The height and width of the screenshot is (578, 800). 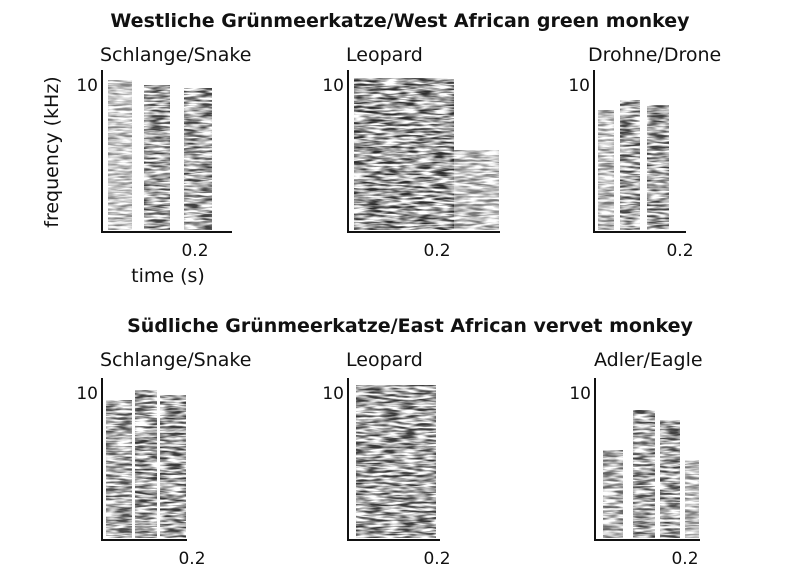 I want to click on panel-title: Drohne/Drone, so click(x=654, y=55).